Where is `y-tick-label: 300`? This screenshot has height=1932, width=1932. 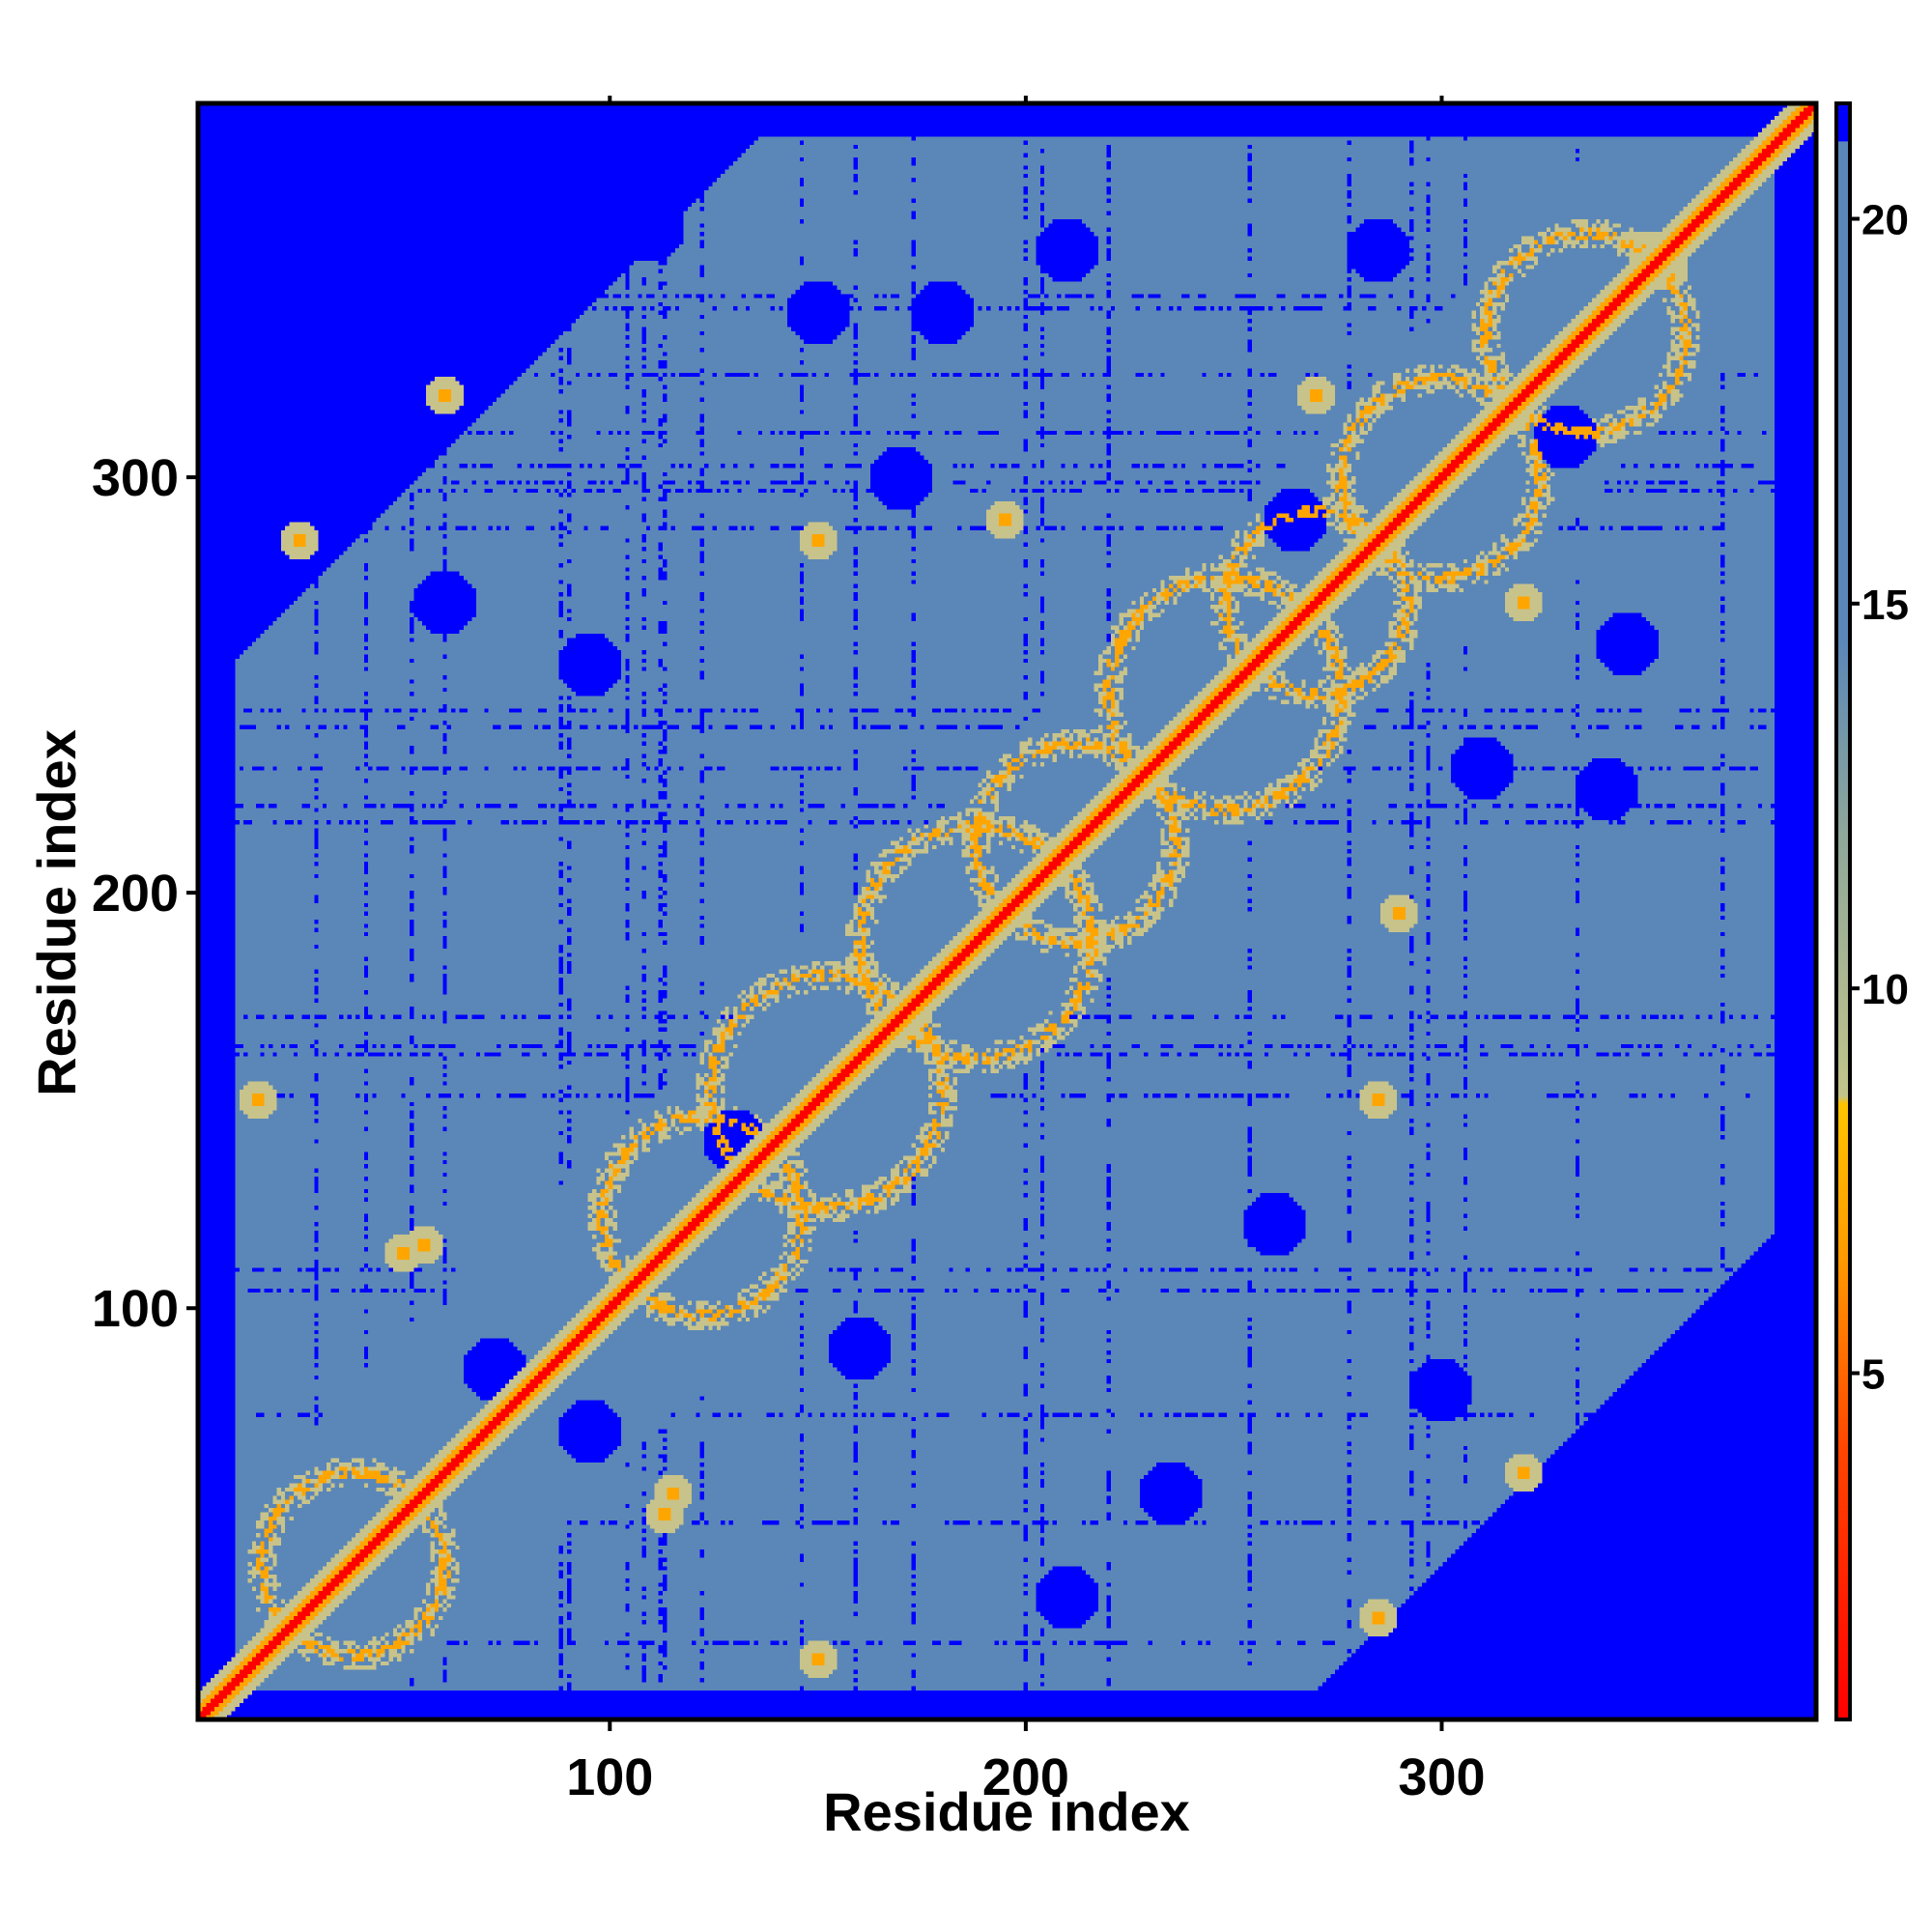
y-tick-label: 300 is located at coordinates (135, 478).